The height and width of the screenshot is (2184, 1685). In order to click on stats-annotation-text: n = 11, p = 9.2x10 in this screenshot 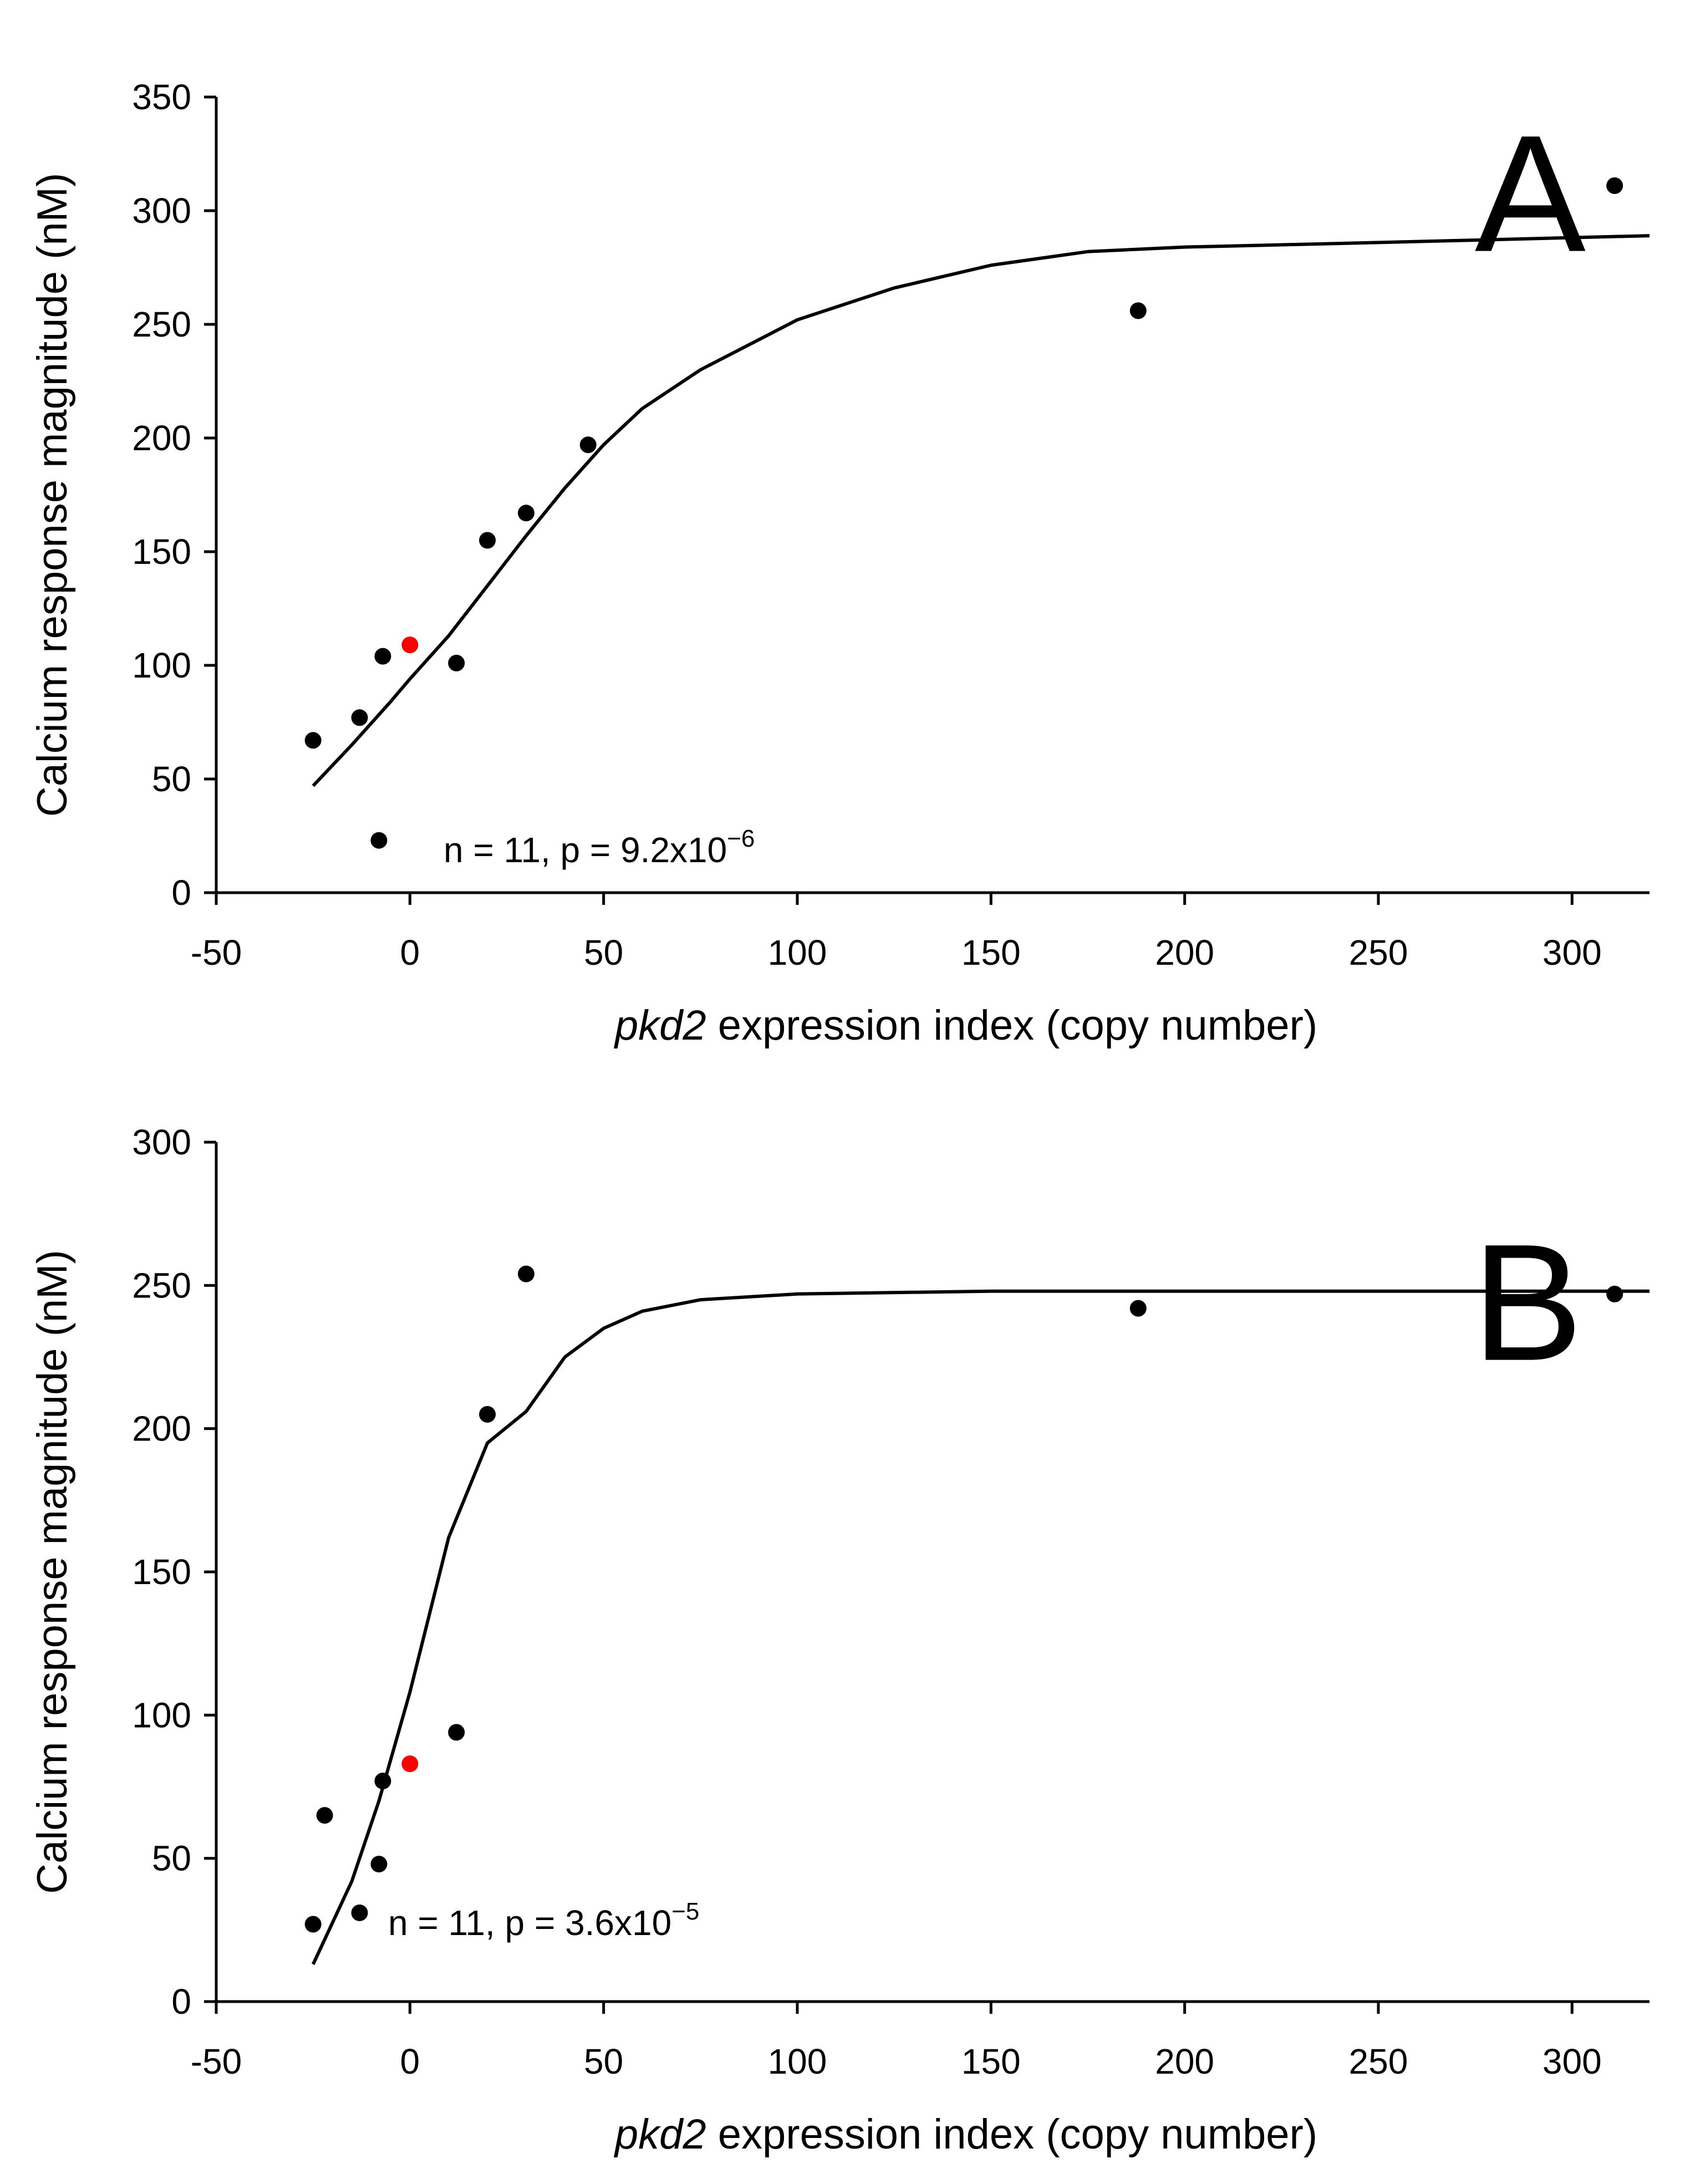, I will do `click(585, 850)`.